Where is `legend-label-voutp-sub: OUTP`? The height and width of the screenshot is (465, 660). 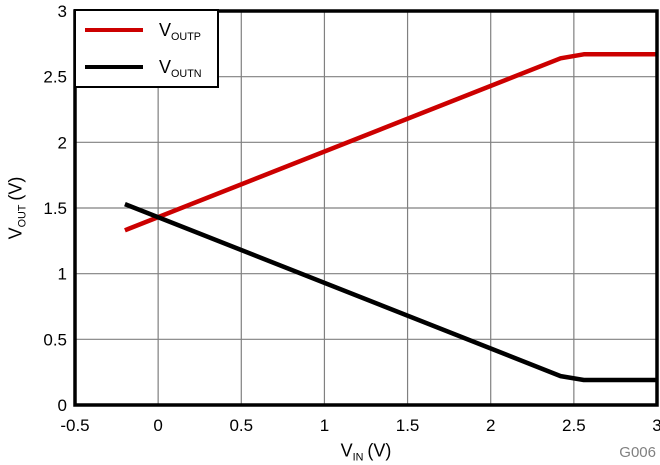
legend-label-voutp-sub: OUTP is located at coordinates (186, 37).